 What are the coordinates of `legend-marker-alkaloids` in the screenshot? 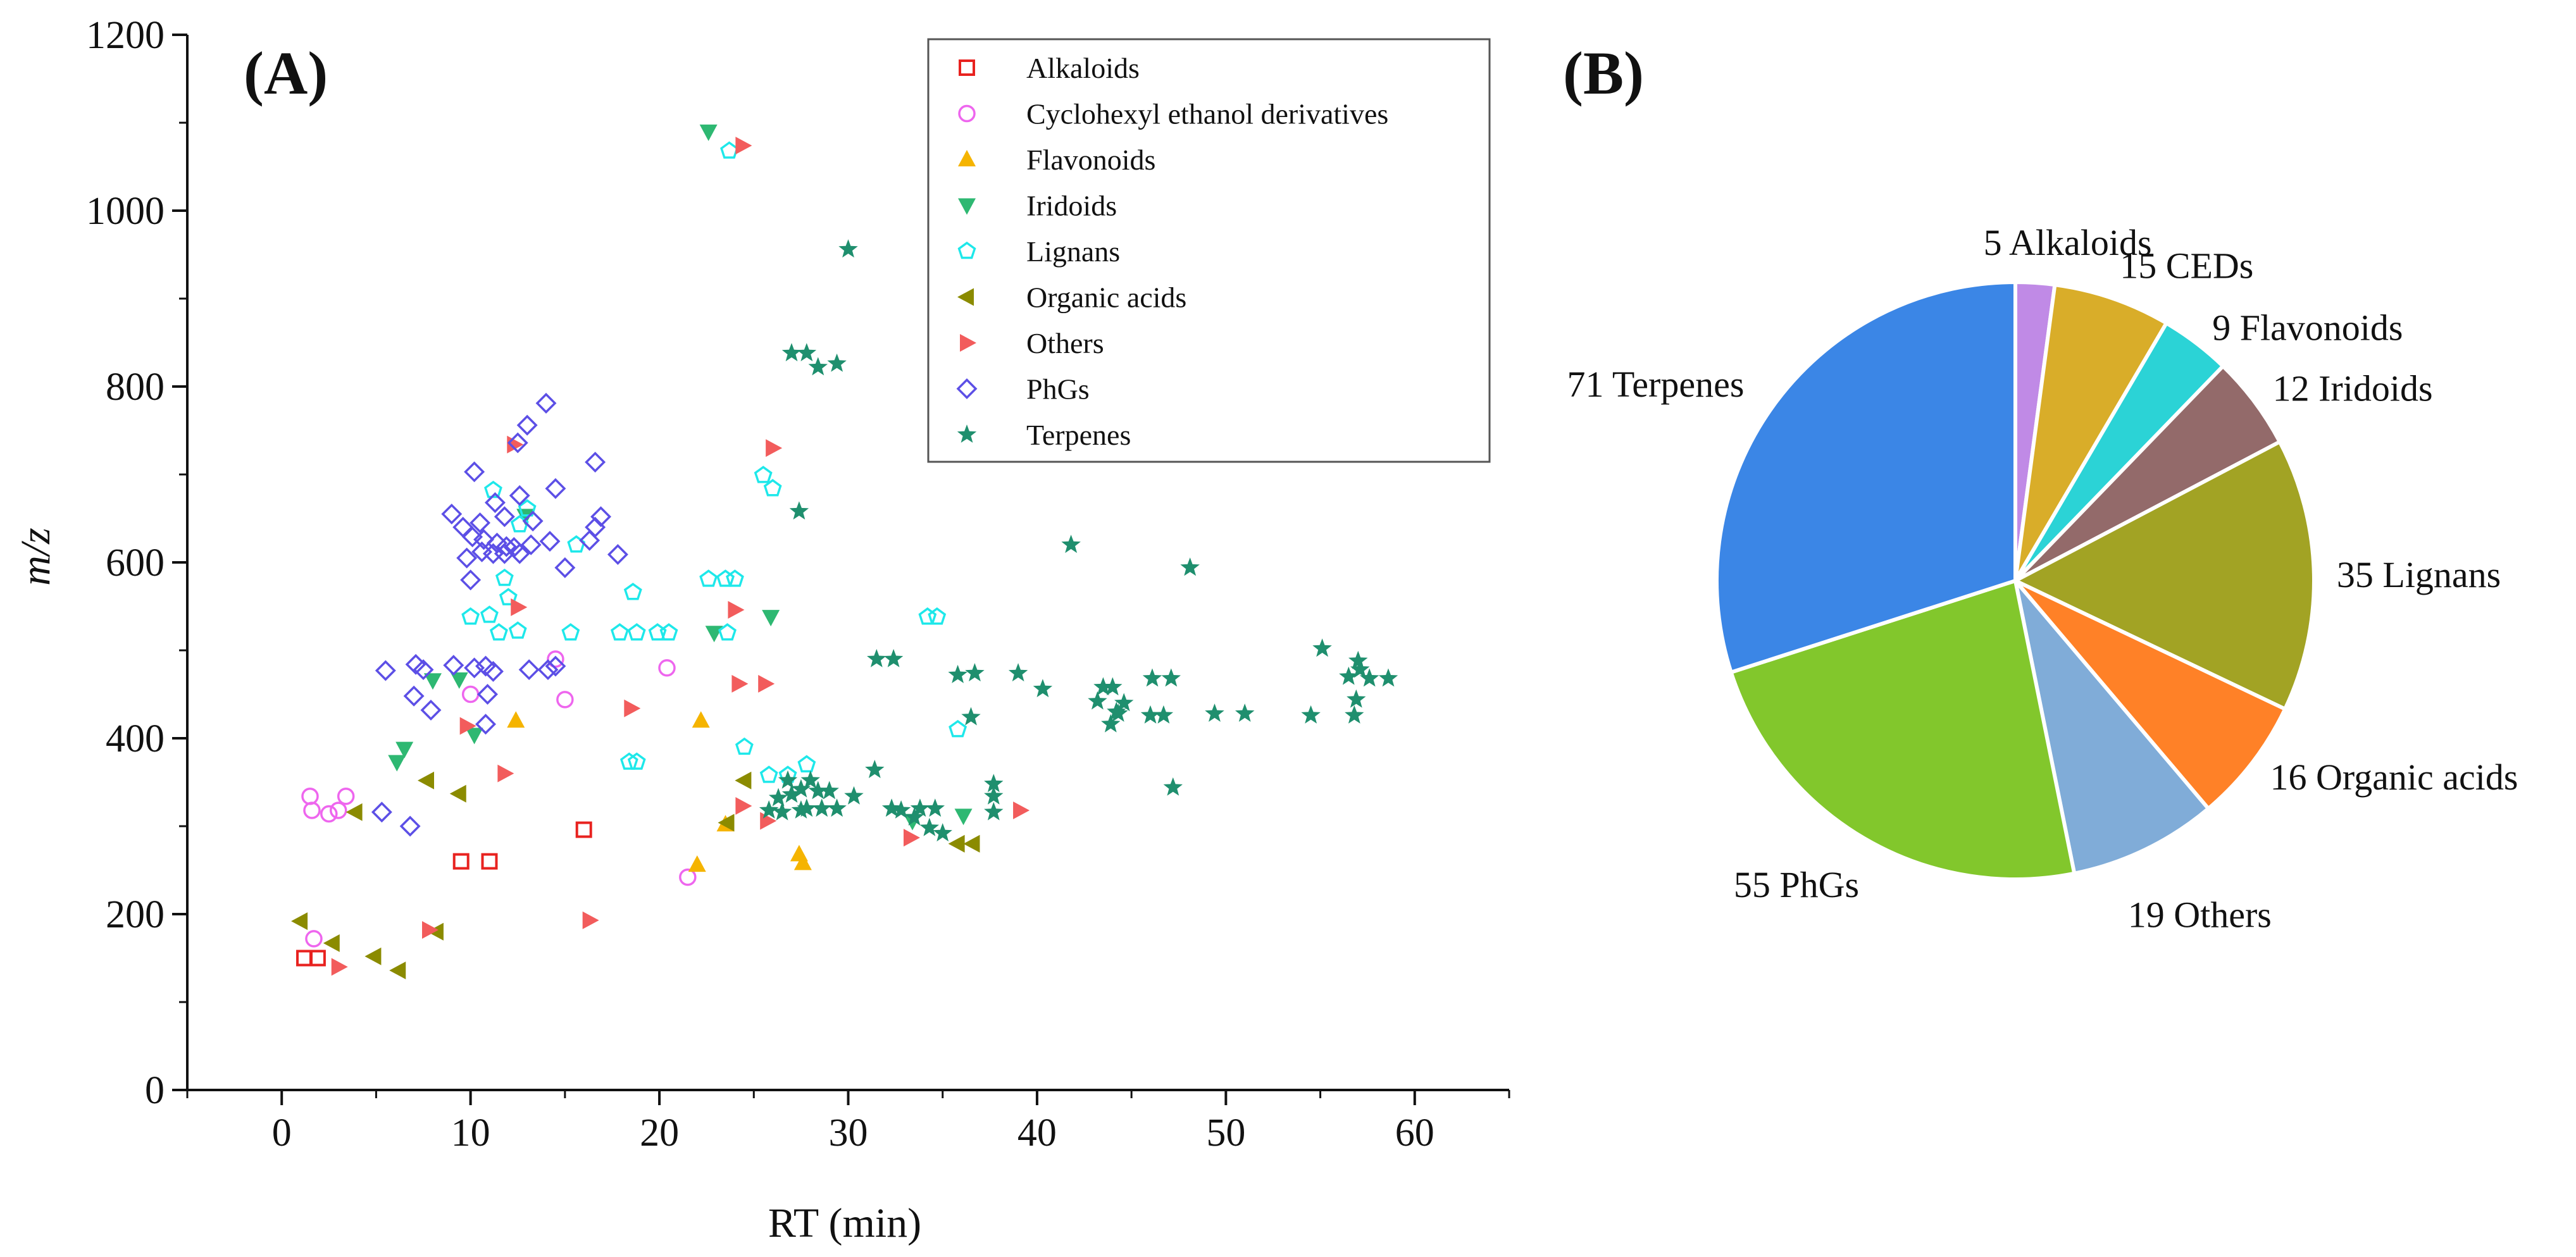 It's located at (967, 67).